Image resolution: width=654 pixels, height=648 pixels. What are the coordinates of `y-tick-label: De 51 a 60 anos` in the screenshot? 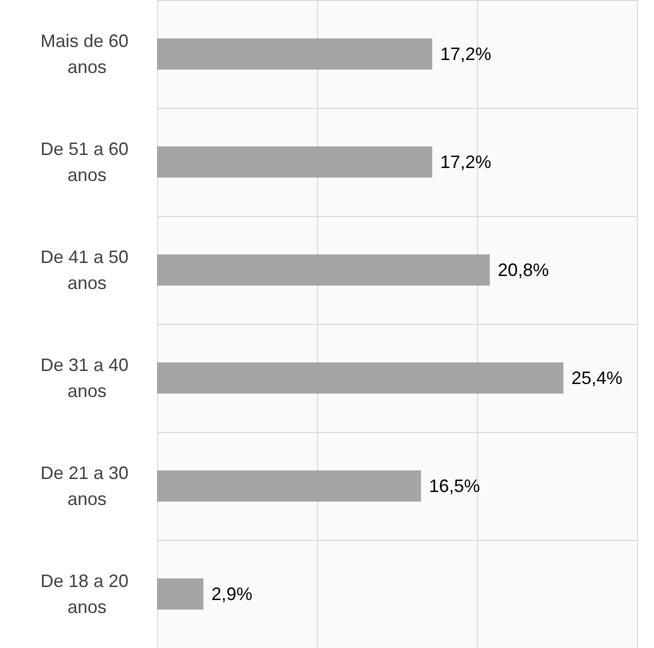 It's located at (87, 162).